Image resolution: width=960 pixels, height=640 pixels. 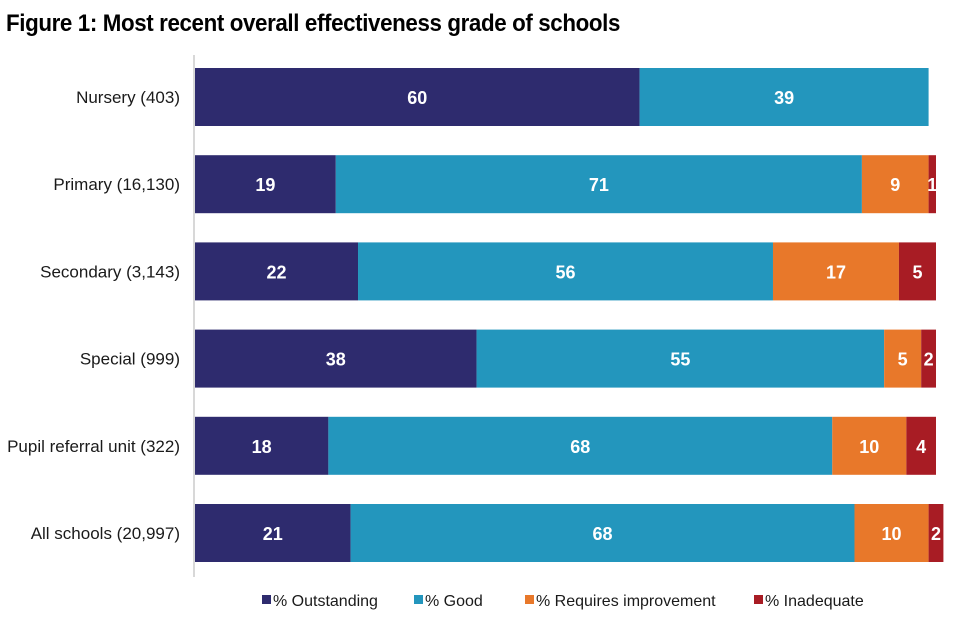 What do you see at coordinates (266, 599) in the screenshot?
I see `legend-swatch-outstanding` at bounding box center [266, 599].